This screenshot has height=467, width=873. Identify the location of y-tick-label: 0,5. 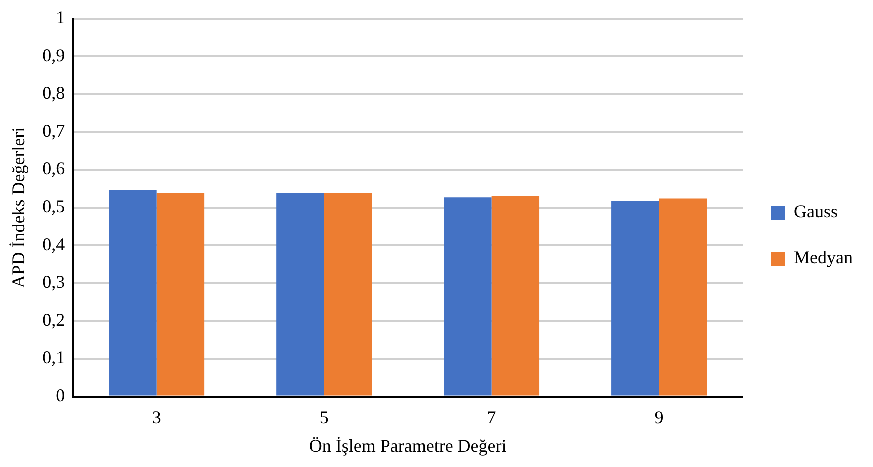
(54, 206).